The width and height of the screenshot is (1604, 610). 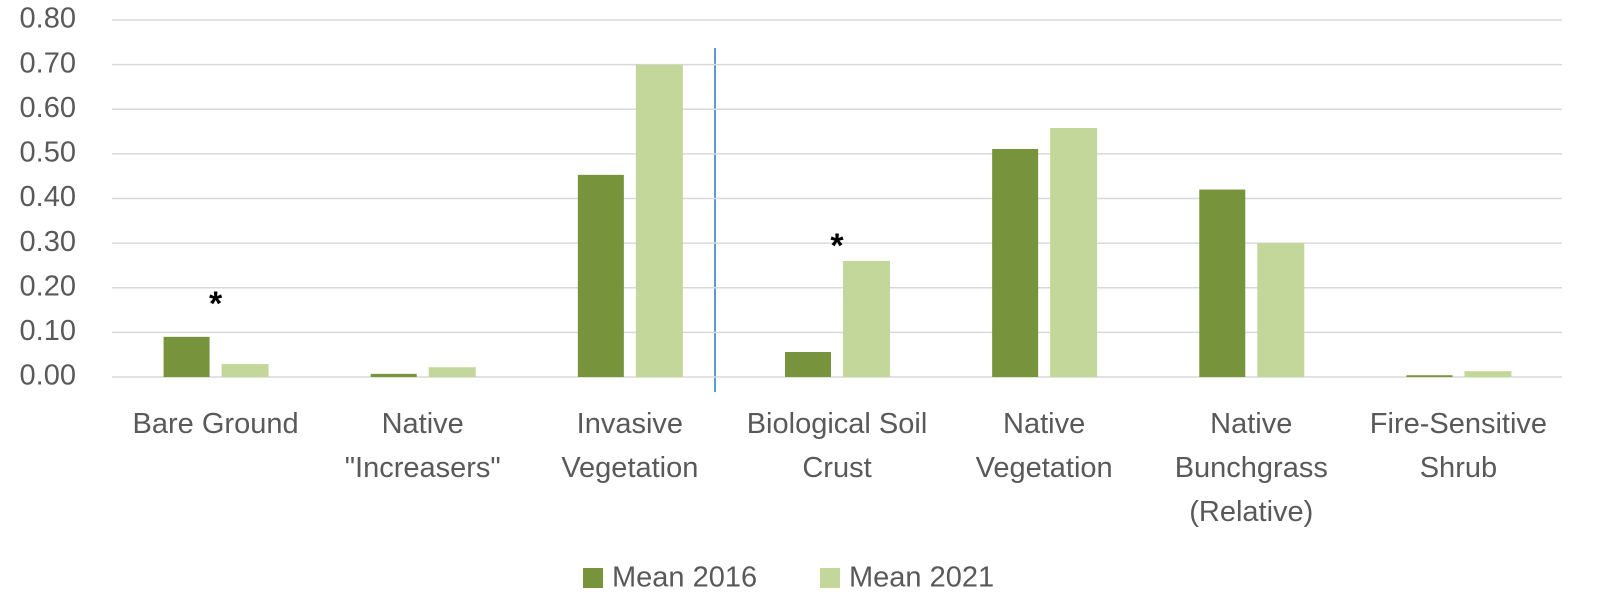 I want to click on legend-label: Mean 2016, so click(x=684, y=578).